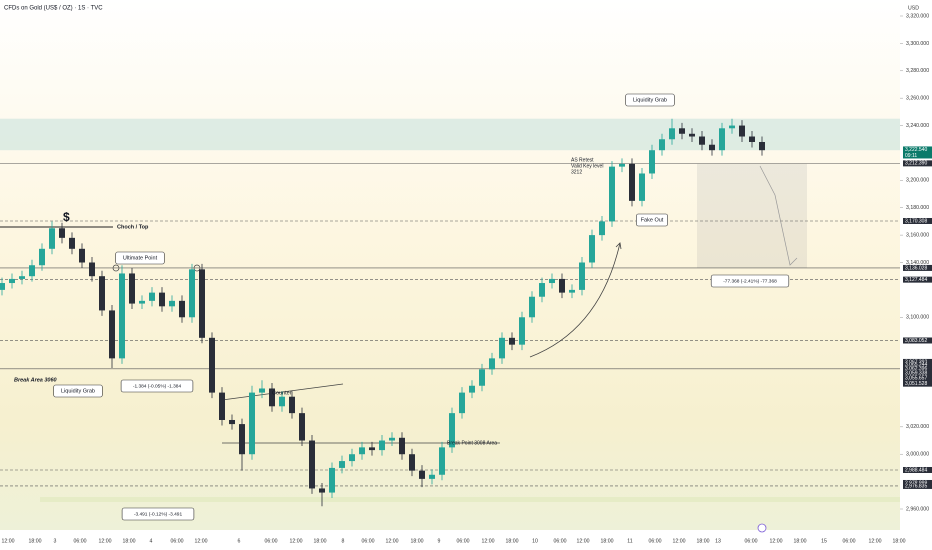  I want to click on x-tick-label: 10, so click(535, 541).